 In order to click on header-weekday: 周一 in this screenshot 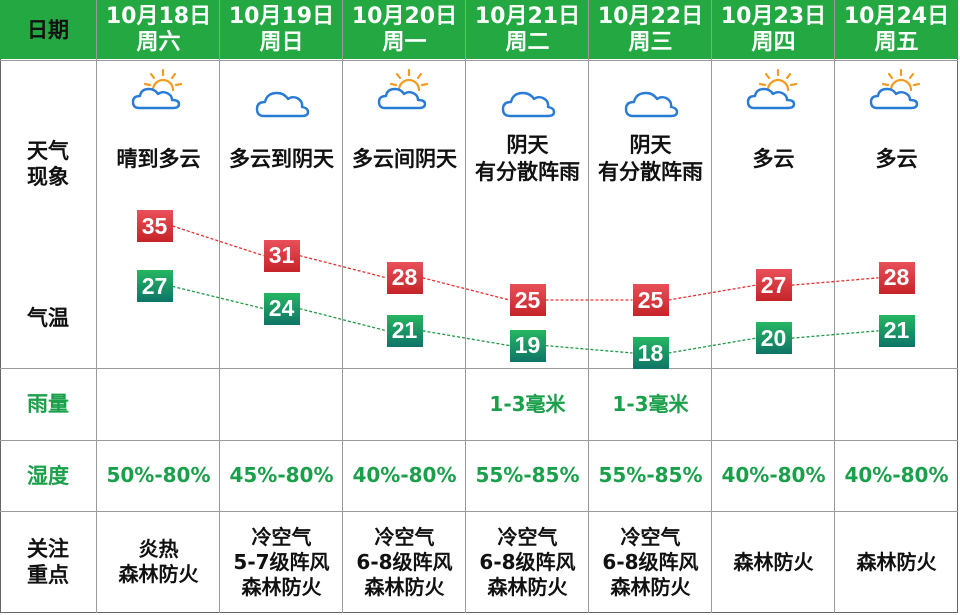, I will do `click(404, 42)`.